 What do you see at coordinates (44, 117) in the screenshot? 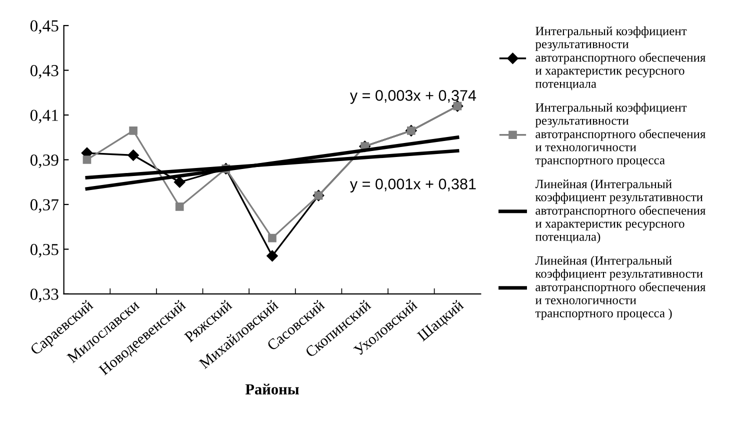
I see `y-tick-label: 0,41` at bounding box center [44, 117].